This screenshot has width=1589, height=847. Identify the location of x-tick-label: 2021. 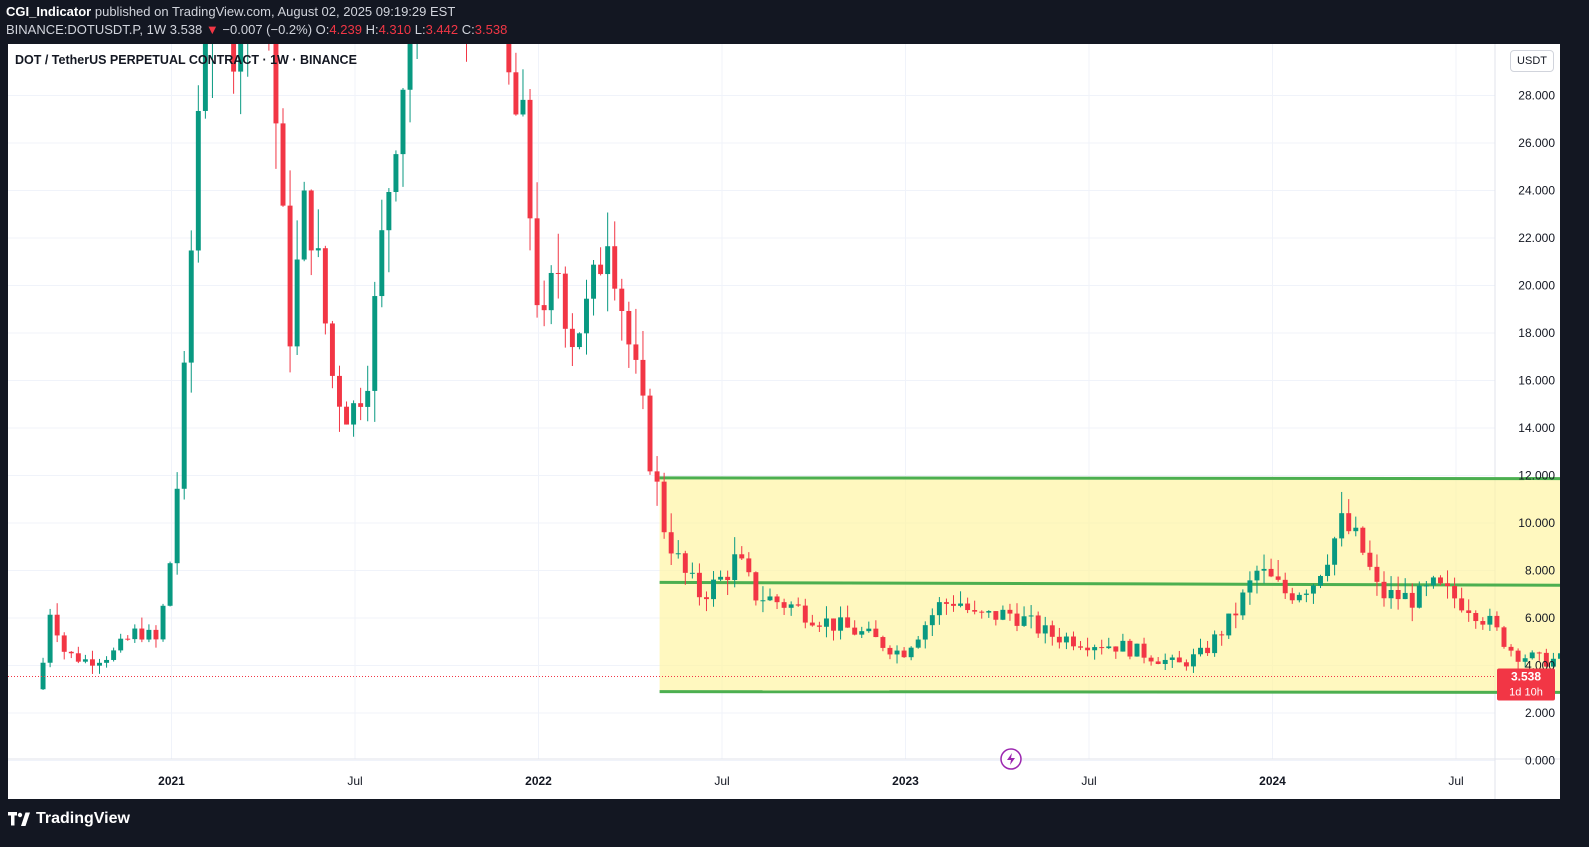
(171, 781).